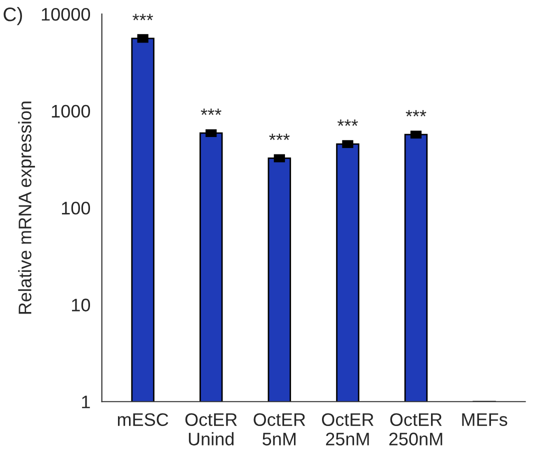 The image size is (536, 467). What do you see at coordinates (76, 208) in the screenshot?
I see `y-tick-label: 100` at bounding box center [76, 208].